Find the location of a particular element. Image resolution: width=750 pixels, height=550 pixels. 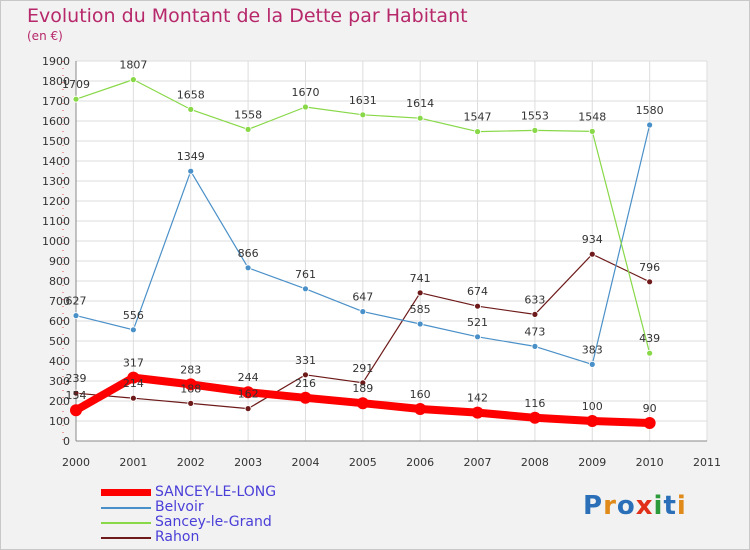

data-label: 244 is located at coordinates (248, 377).